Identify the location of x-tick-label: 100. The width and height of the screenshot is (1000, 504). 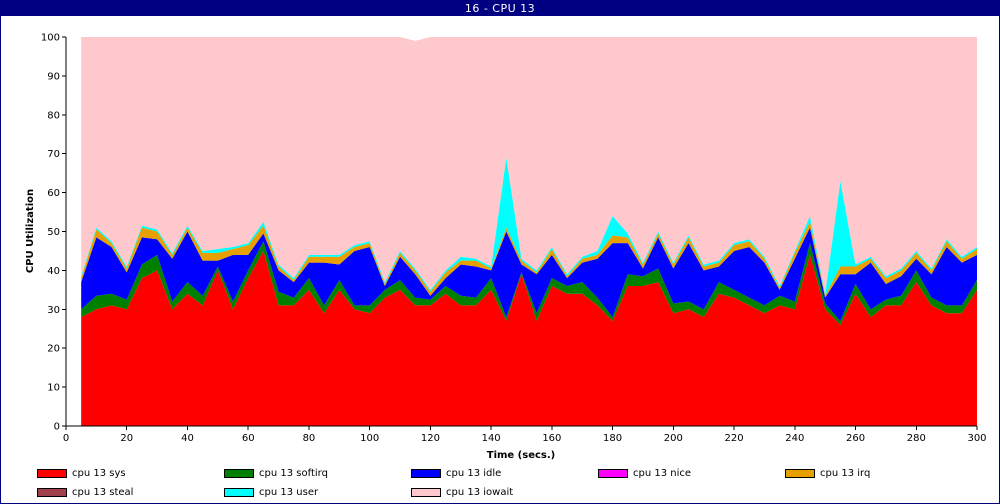
(369, 438).